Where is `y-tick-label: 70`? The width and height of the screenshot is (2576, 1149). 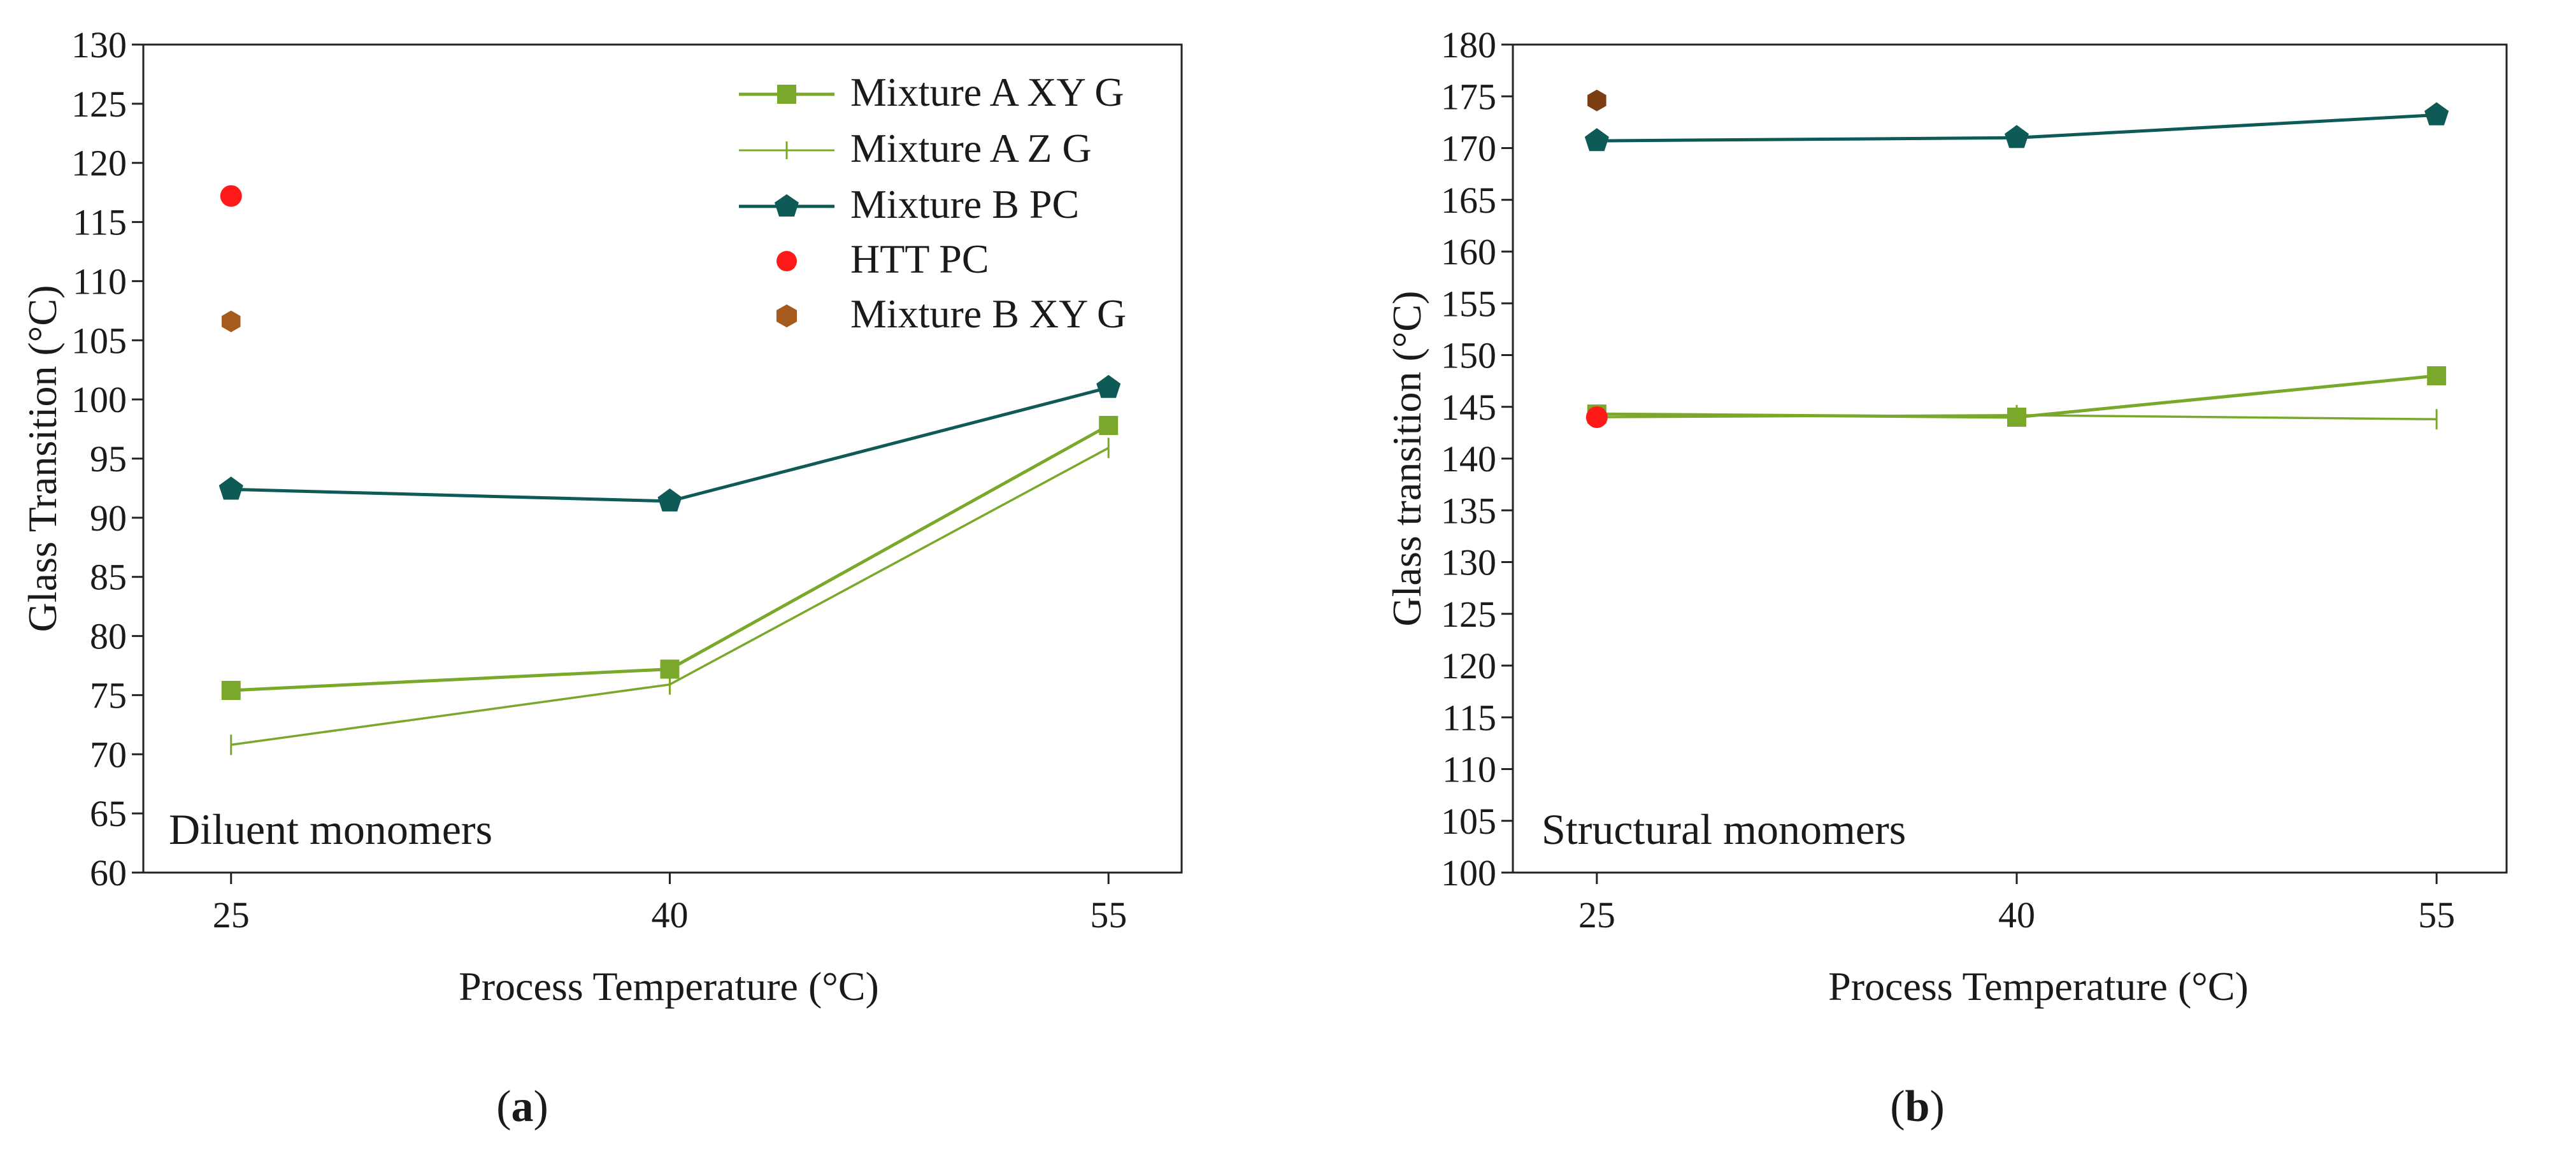 y-tick-label: 70 is located at coordinates (109, 754).